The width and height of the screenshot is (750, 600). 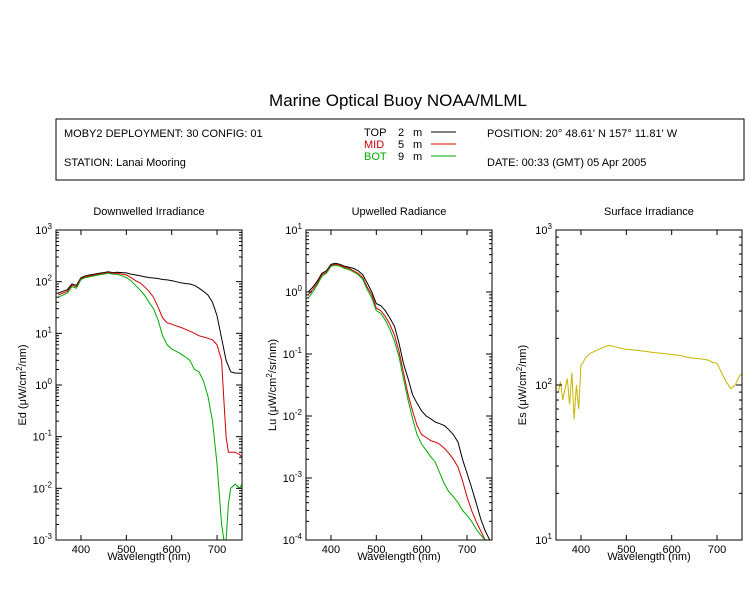 What do you see at coordinates (399, 212) in the screenshot?
I see `panel-title: Upwelled Radiance` at bounding box center [399, 212].